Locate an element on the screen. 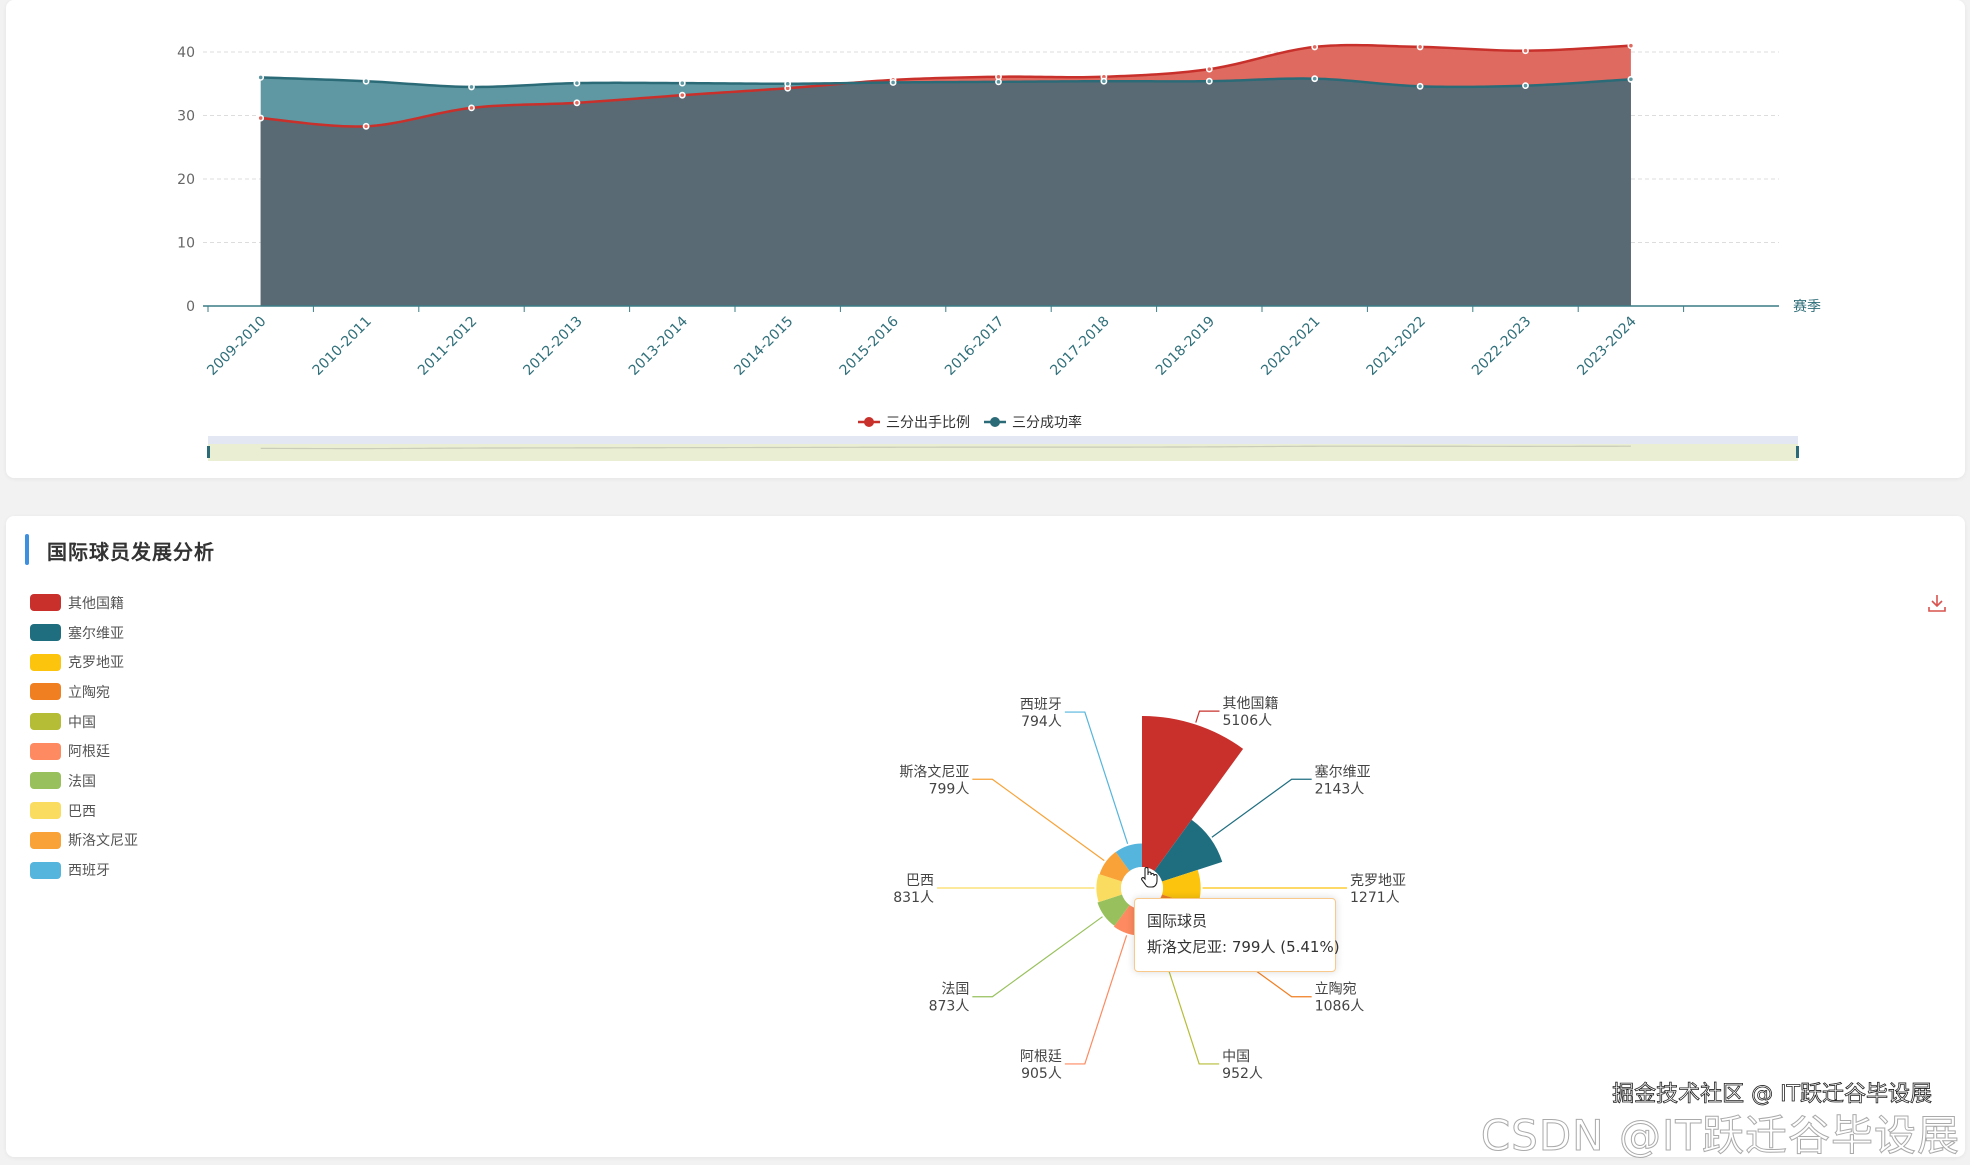  x-tick-label: 2022-2023 is located at coordinates (1501, 346).